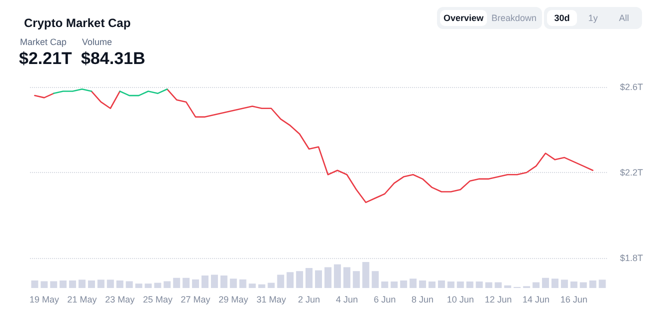 This screenshot has width=664, height=327. What do you see at coordinates (460, 299) in the screenshot?
I see `x-tick-label: 10 Jun` at bounding box center [460, 299].